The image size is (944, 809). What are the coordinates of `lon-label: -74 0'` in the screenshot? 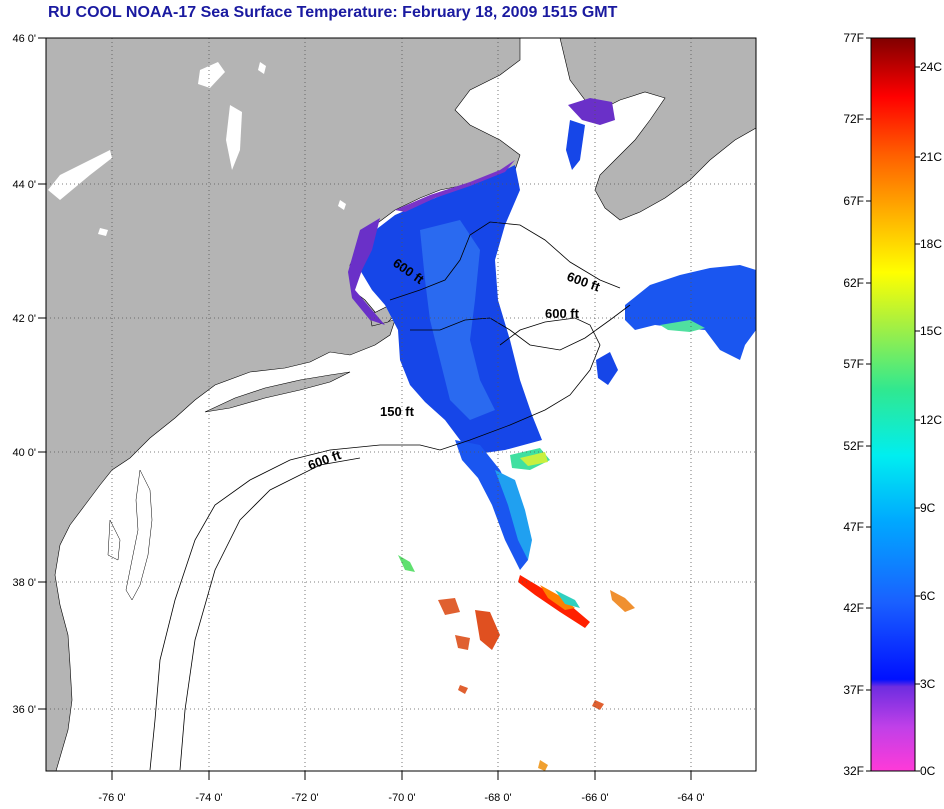 It's located at (208, 798).